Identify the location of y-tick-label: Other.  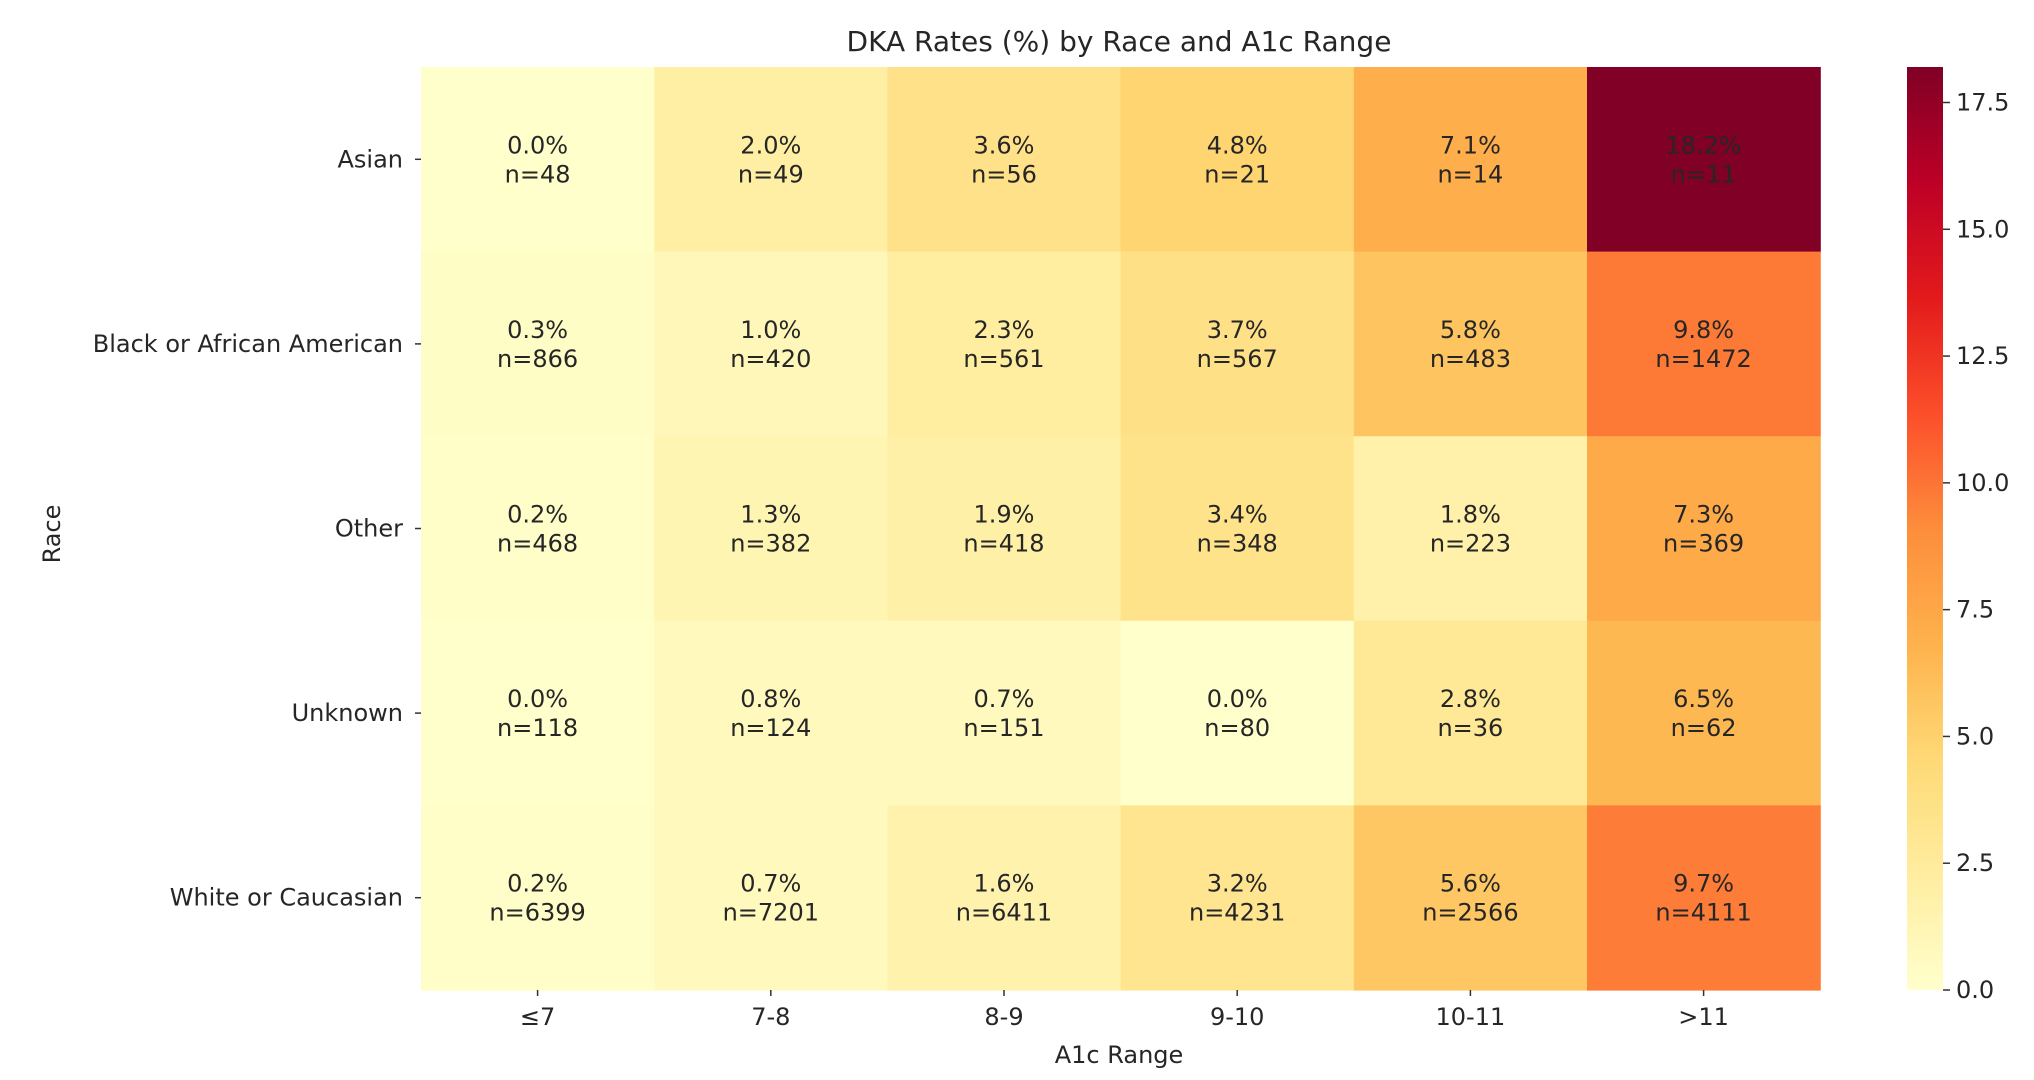
(369, 529).